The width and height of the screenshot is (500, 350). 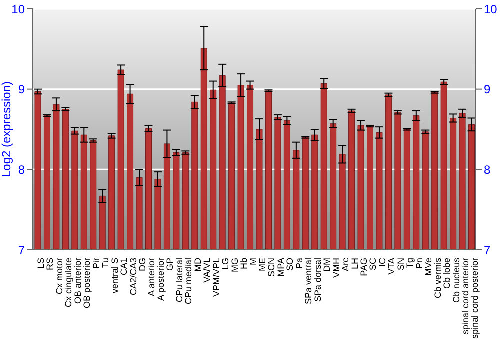 I want to click on x-tick-label: M, so click(x=253, y=262).